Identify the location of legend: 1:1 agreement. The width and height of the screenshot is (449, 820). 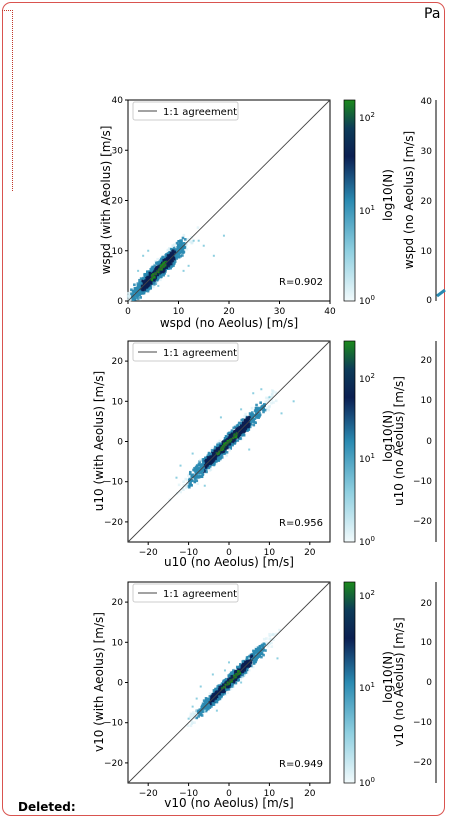
(185, 352).